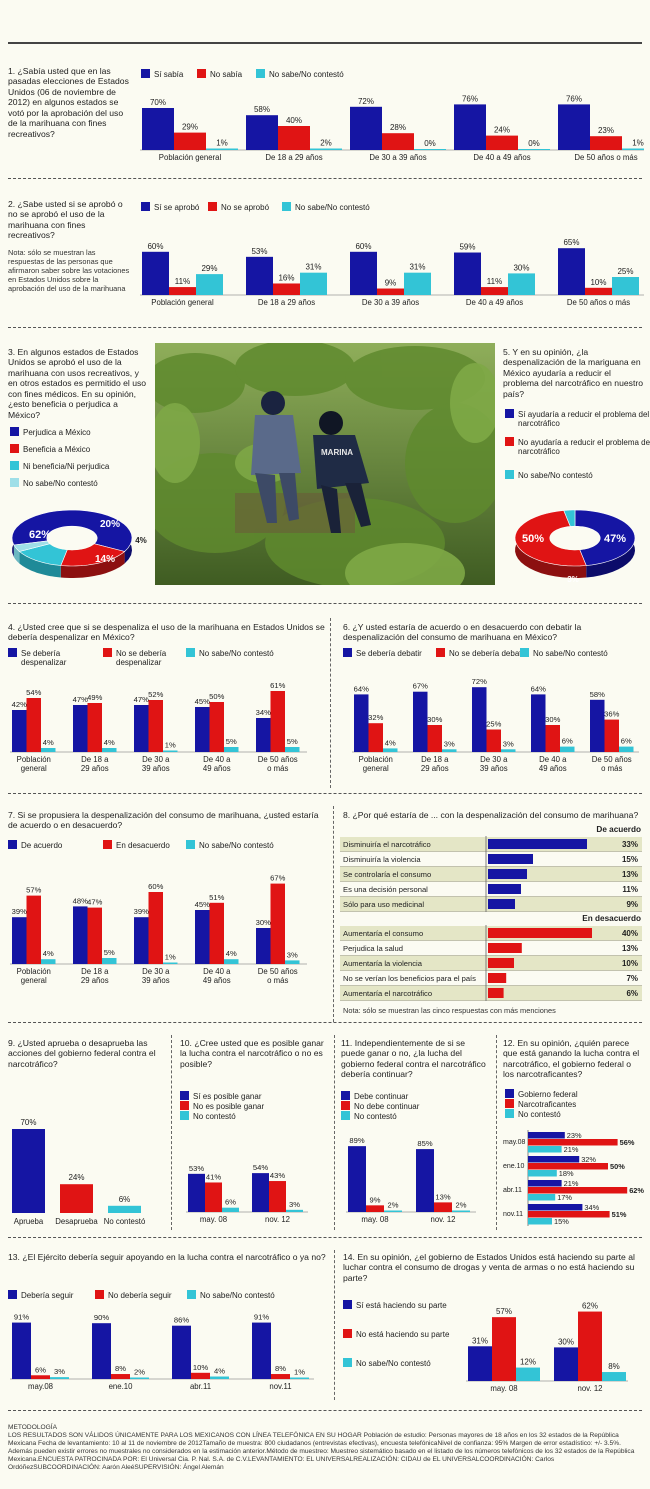 Image resolution: width=650 pixels, height=1489 pixels. Describe the element at coordinates (300, 74) in the screenshot. I see `q1-legend-3: No sabe/No contestó` at that location.